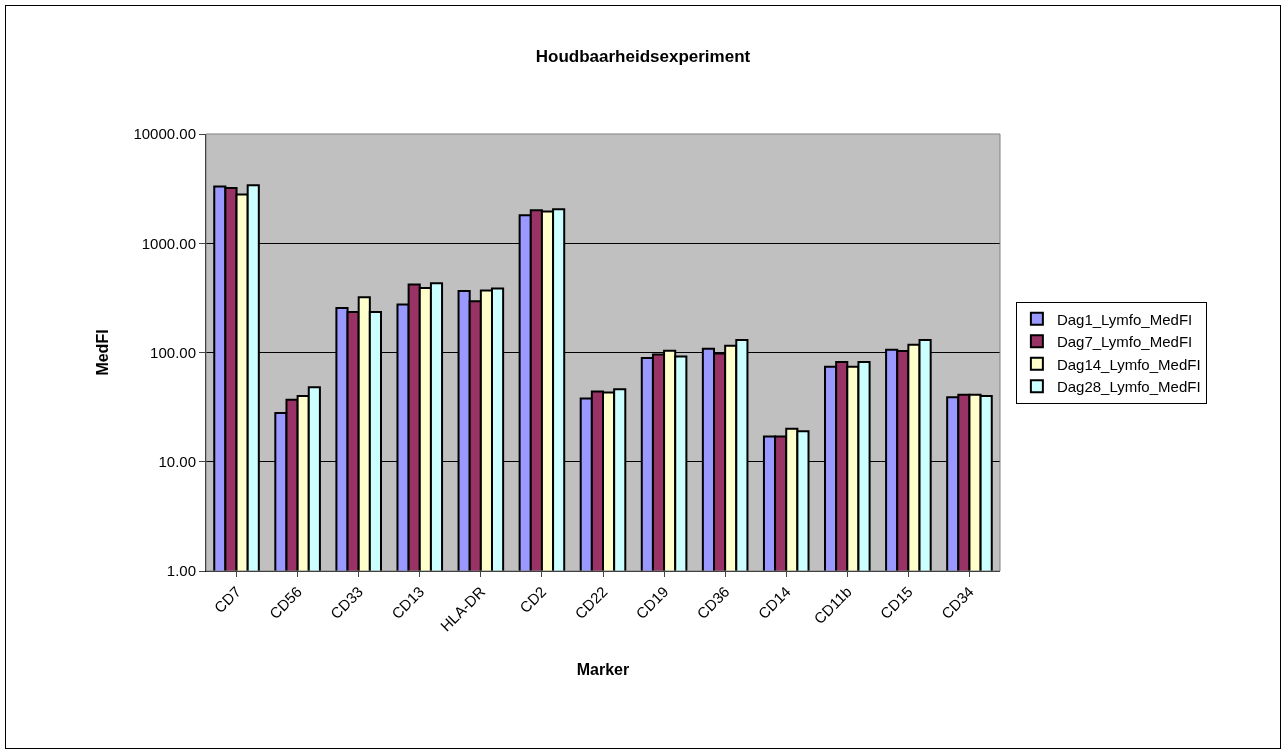 The width and height of the screenshot is (1288, 756). I want to click on legend-label: Dag14_Lymfo_MedFI, so click(1128, 364).